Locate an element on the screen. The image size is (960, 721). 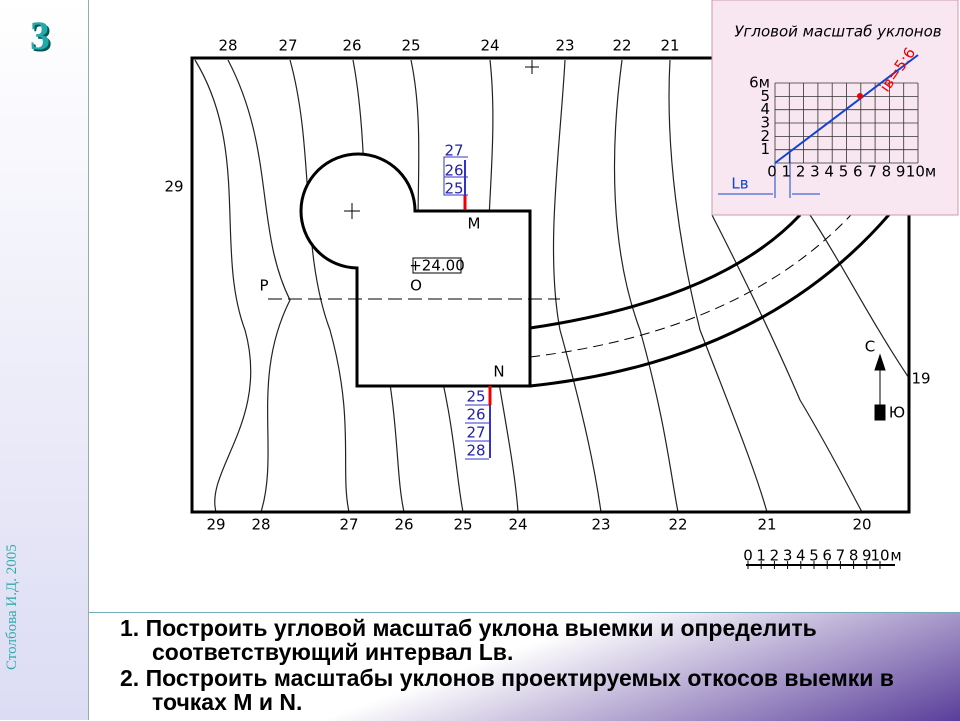
inset-x-label: 8 is located at coordinates (887, 172).